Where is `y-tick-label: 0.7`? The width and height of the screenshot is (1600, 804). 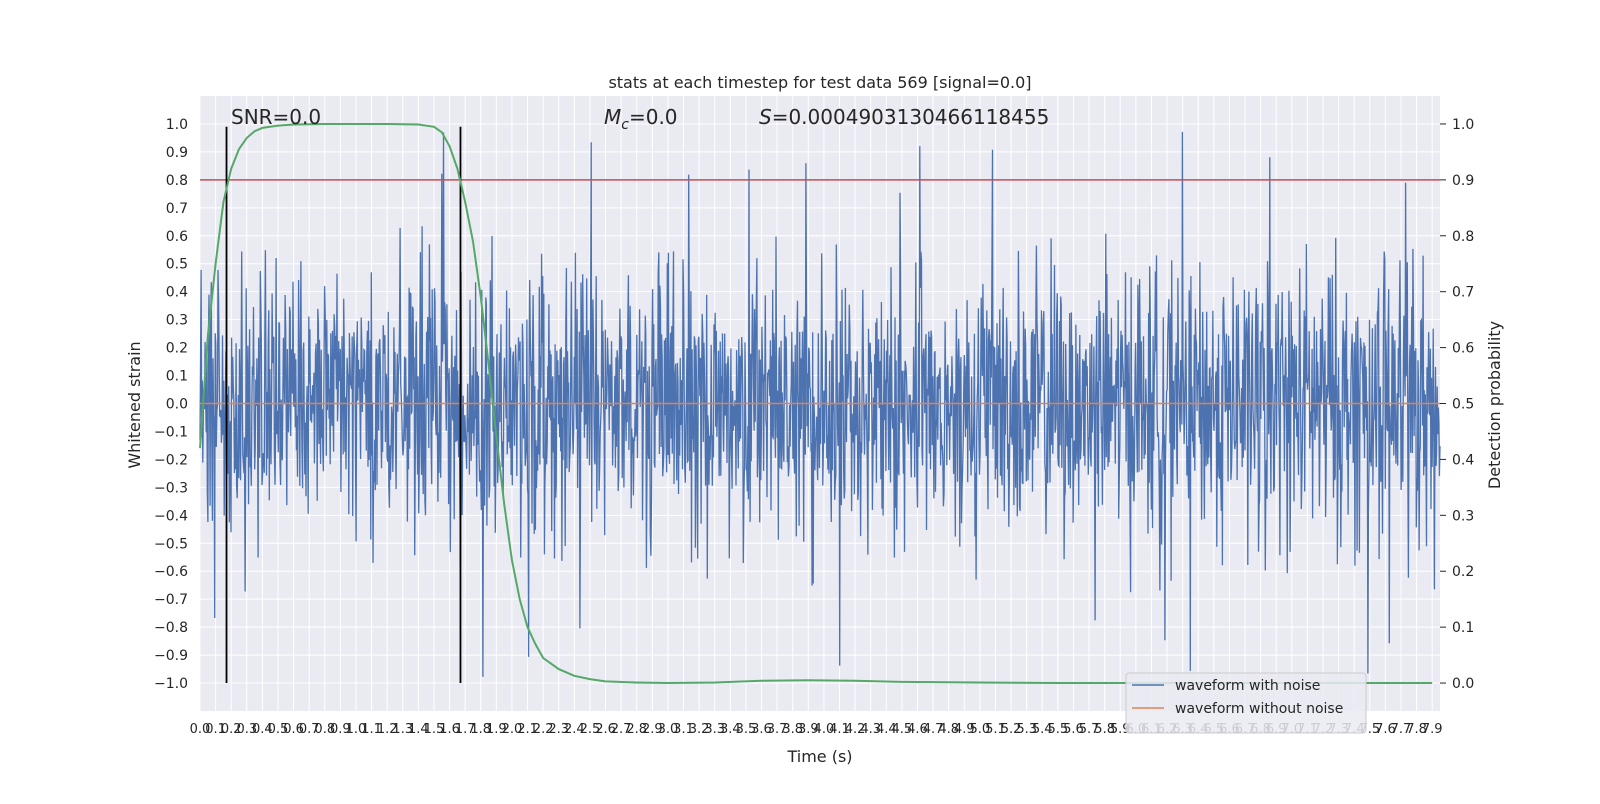 y-tick-label: 0.7 is located at coordinates (177, 209).